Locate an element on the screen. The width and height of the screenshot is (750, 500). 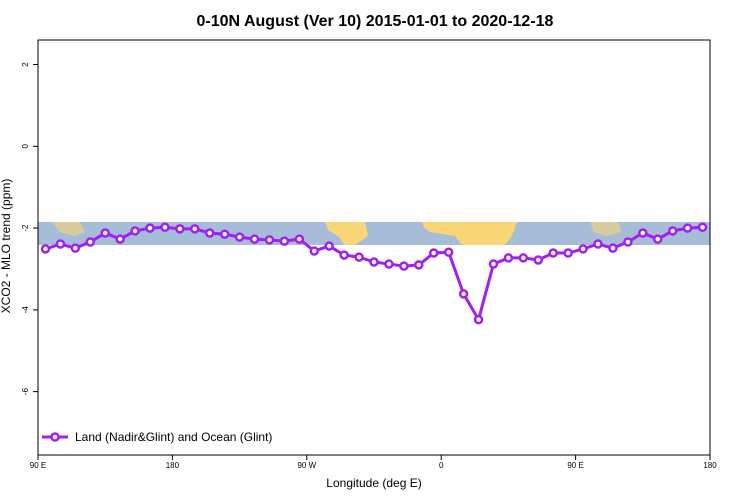
legend-marker is located at coordinates (55, 437).